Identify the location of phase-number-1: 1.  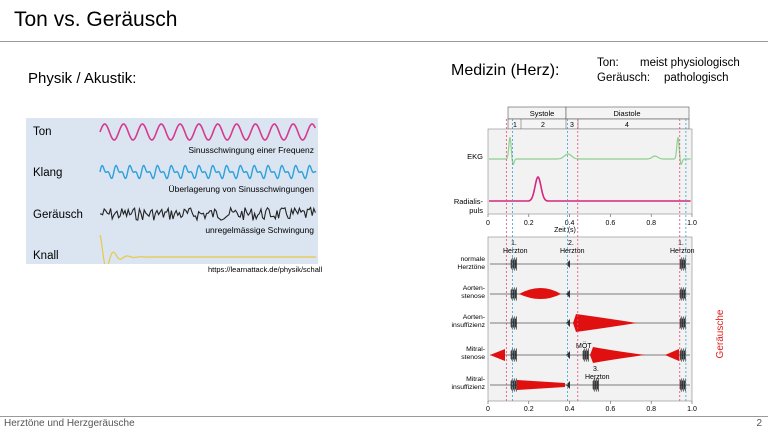
(515, 125).